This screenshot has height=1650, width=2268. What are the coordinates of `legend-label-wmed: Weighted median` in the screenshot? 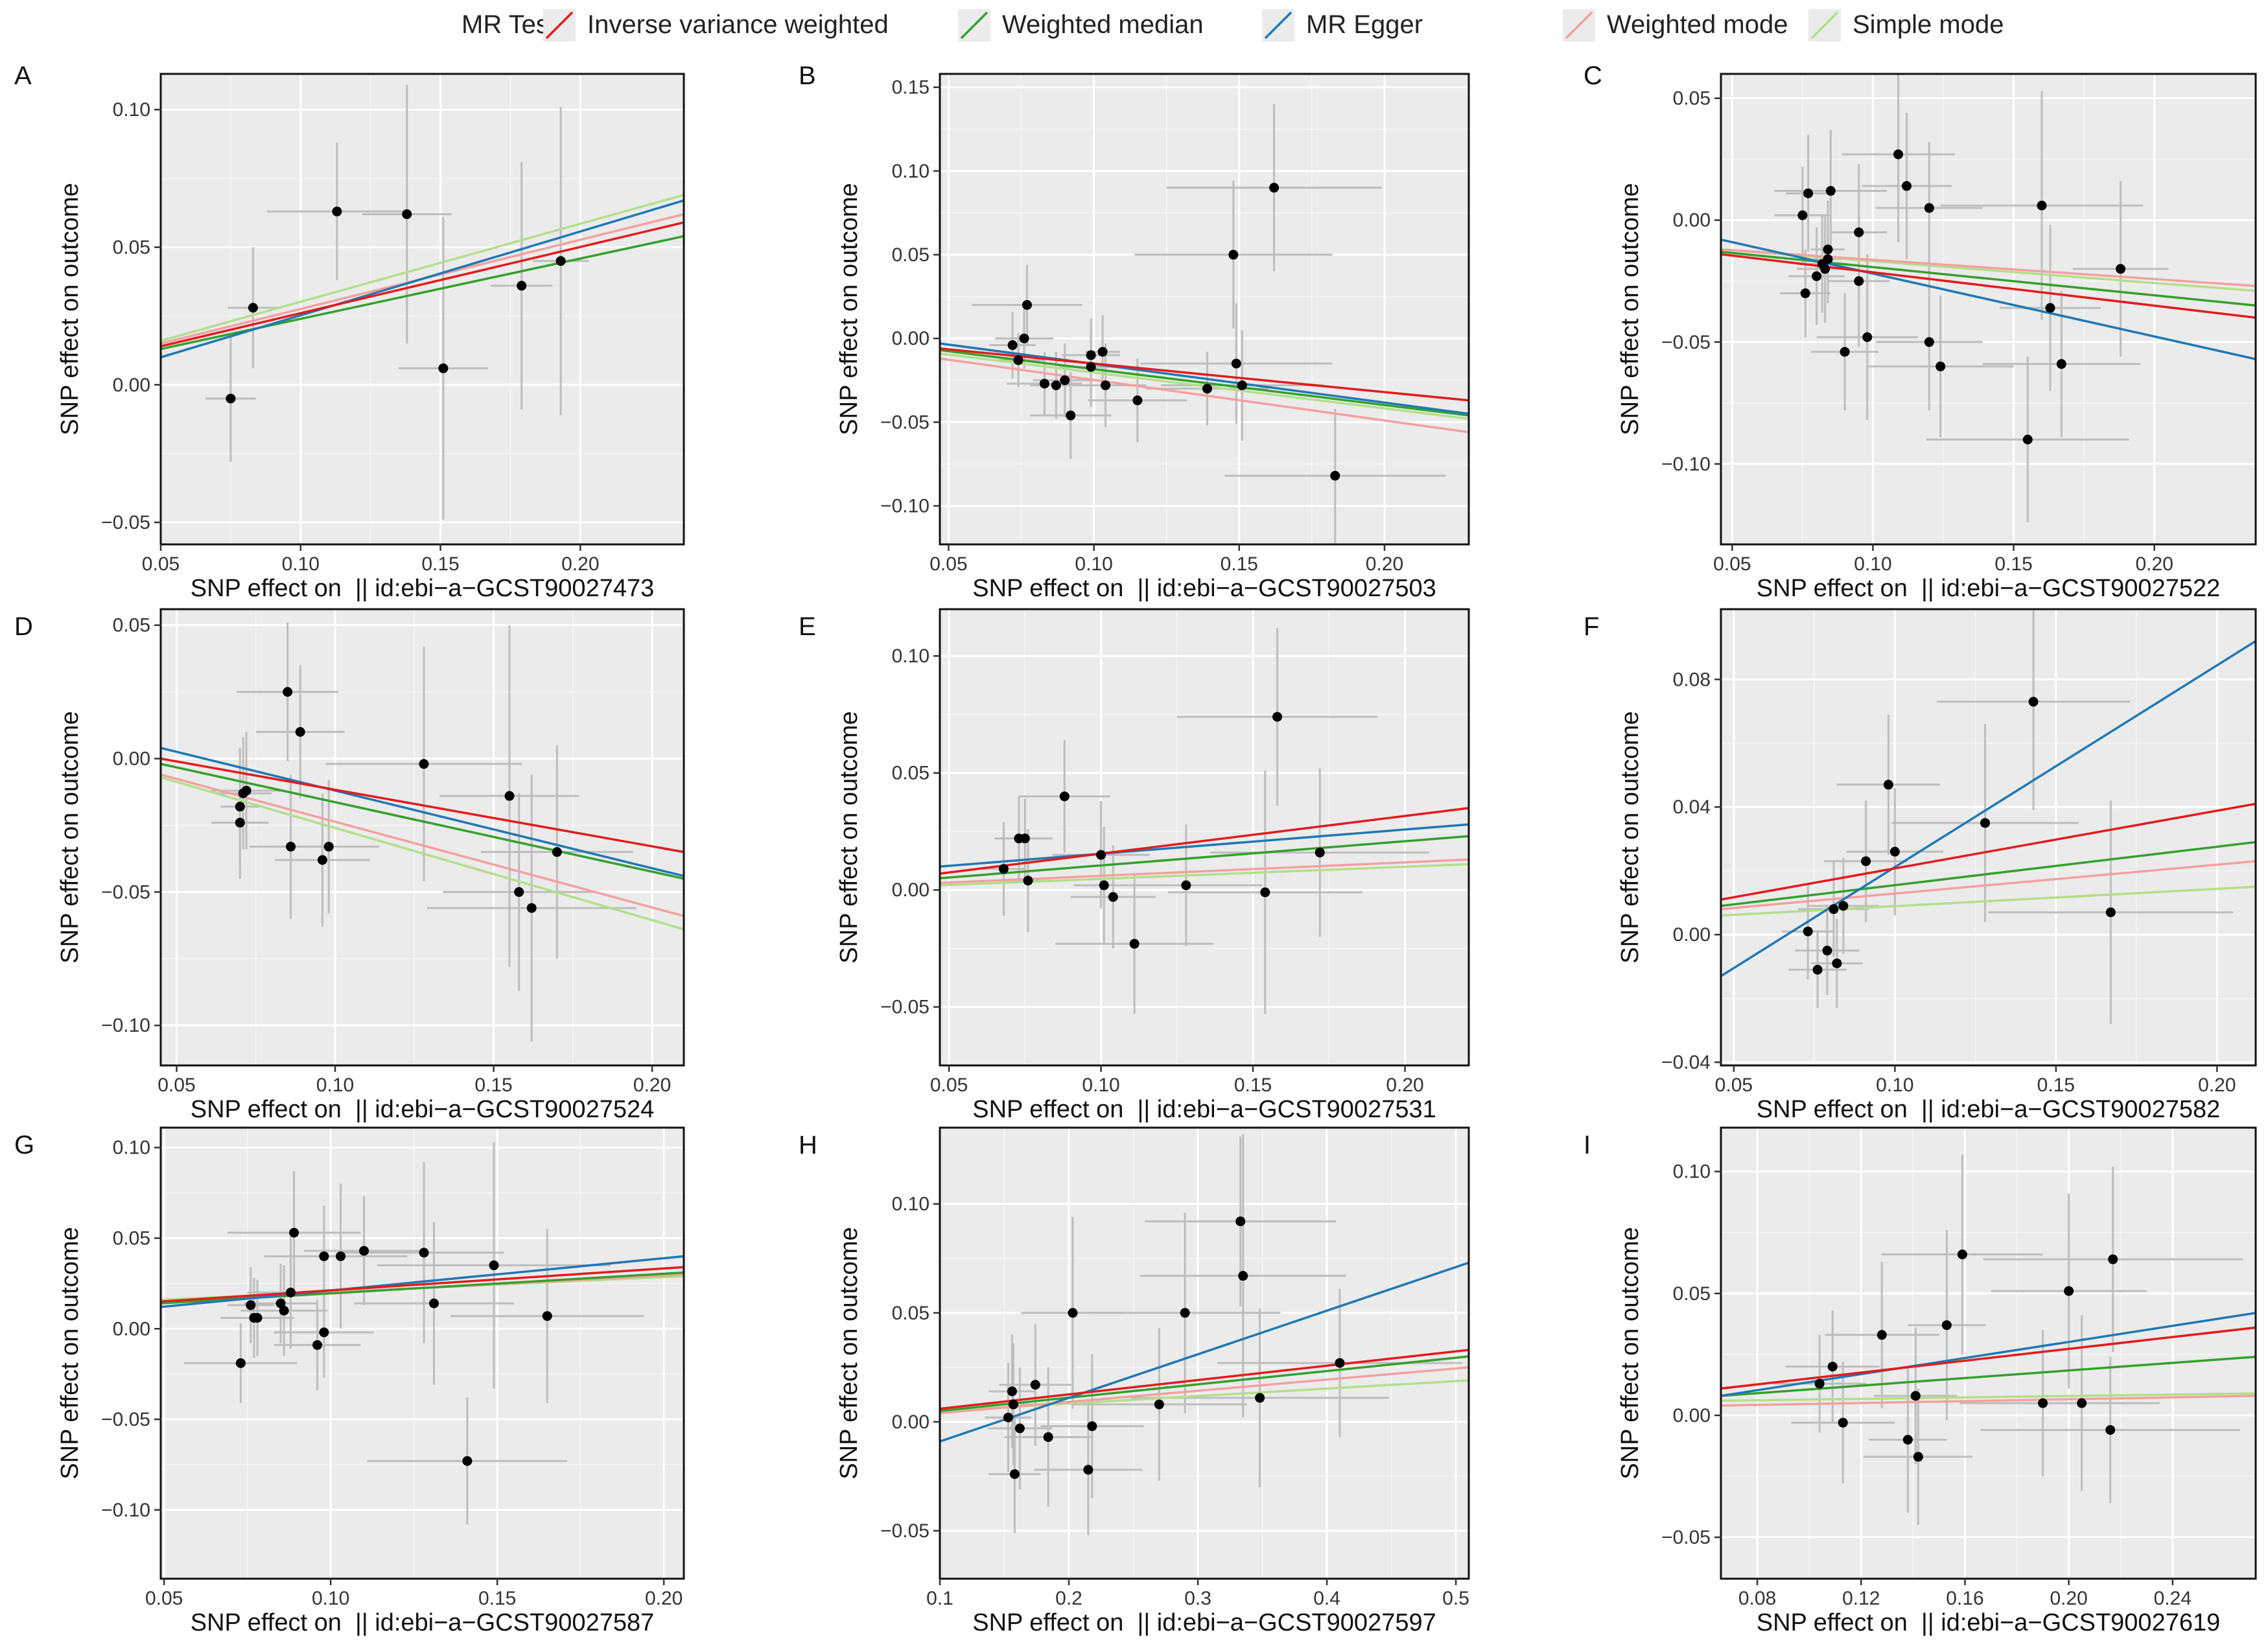 It's located at (1103, 24).